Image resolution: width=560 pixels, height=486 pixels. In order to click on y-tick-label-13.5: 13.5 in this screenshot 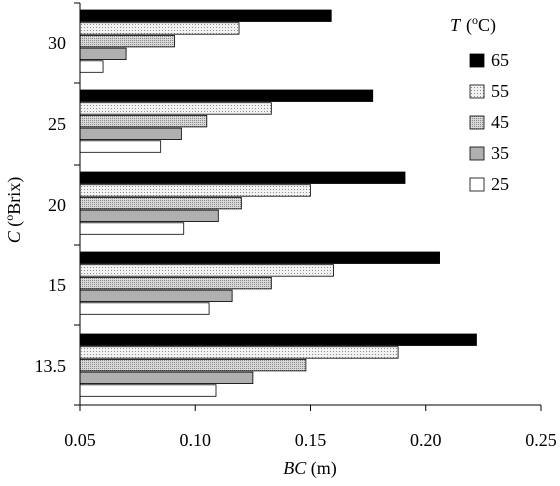, I will do `click(51, 366)`.